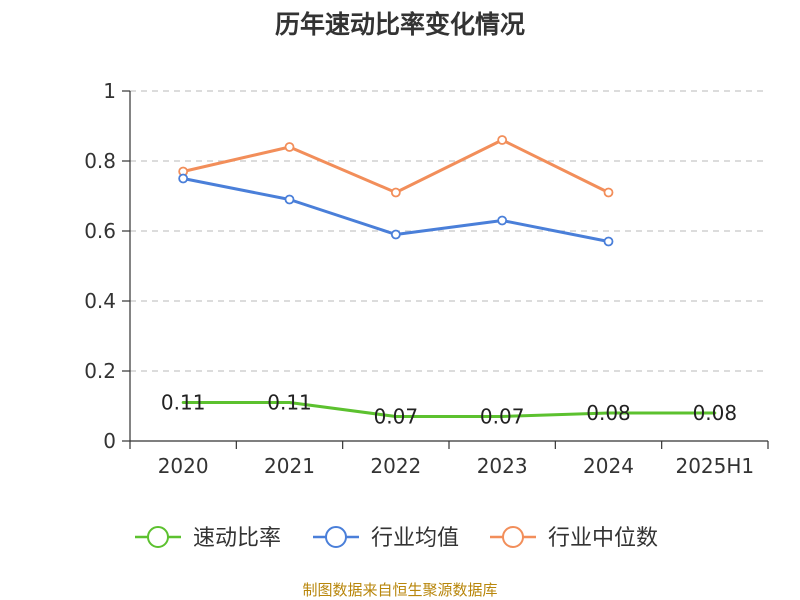 Image resolution: width=800 pixels, height=600 pixels. I want to click on legend-label: 行业中位数, so click(603, 538).